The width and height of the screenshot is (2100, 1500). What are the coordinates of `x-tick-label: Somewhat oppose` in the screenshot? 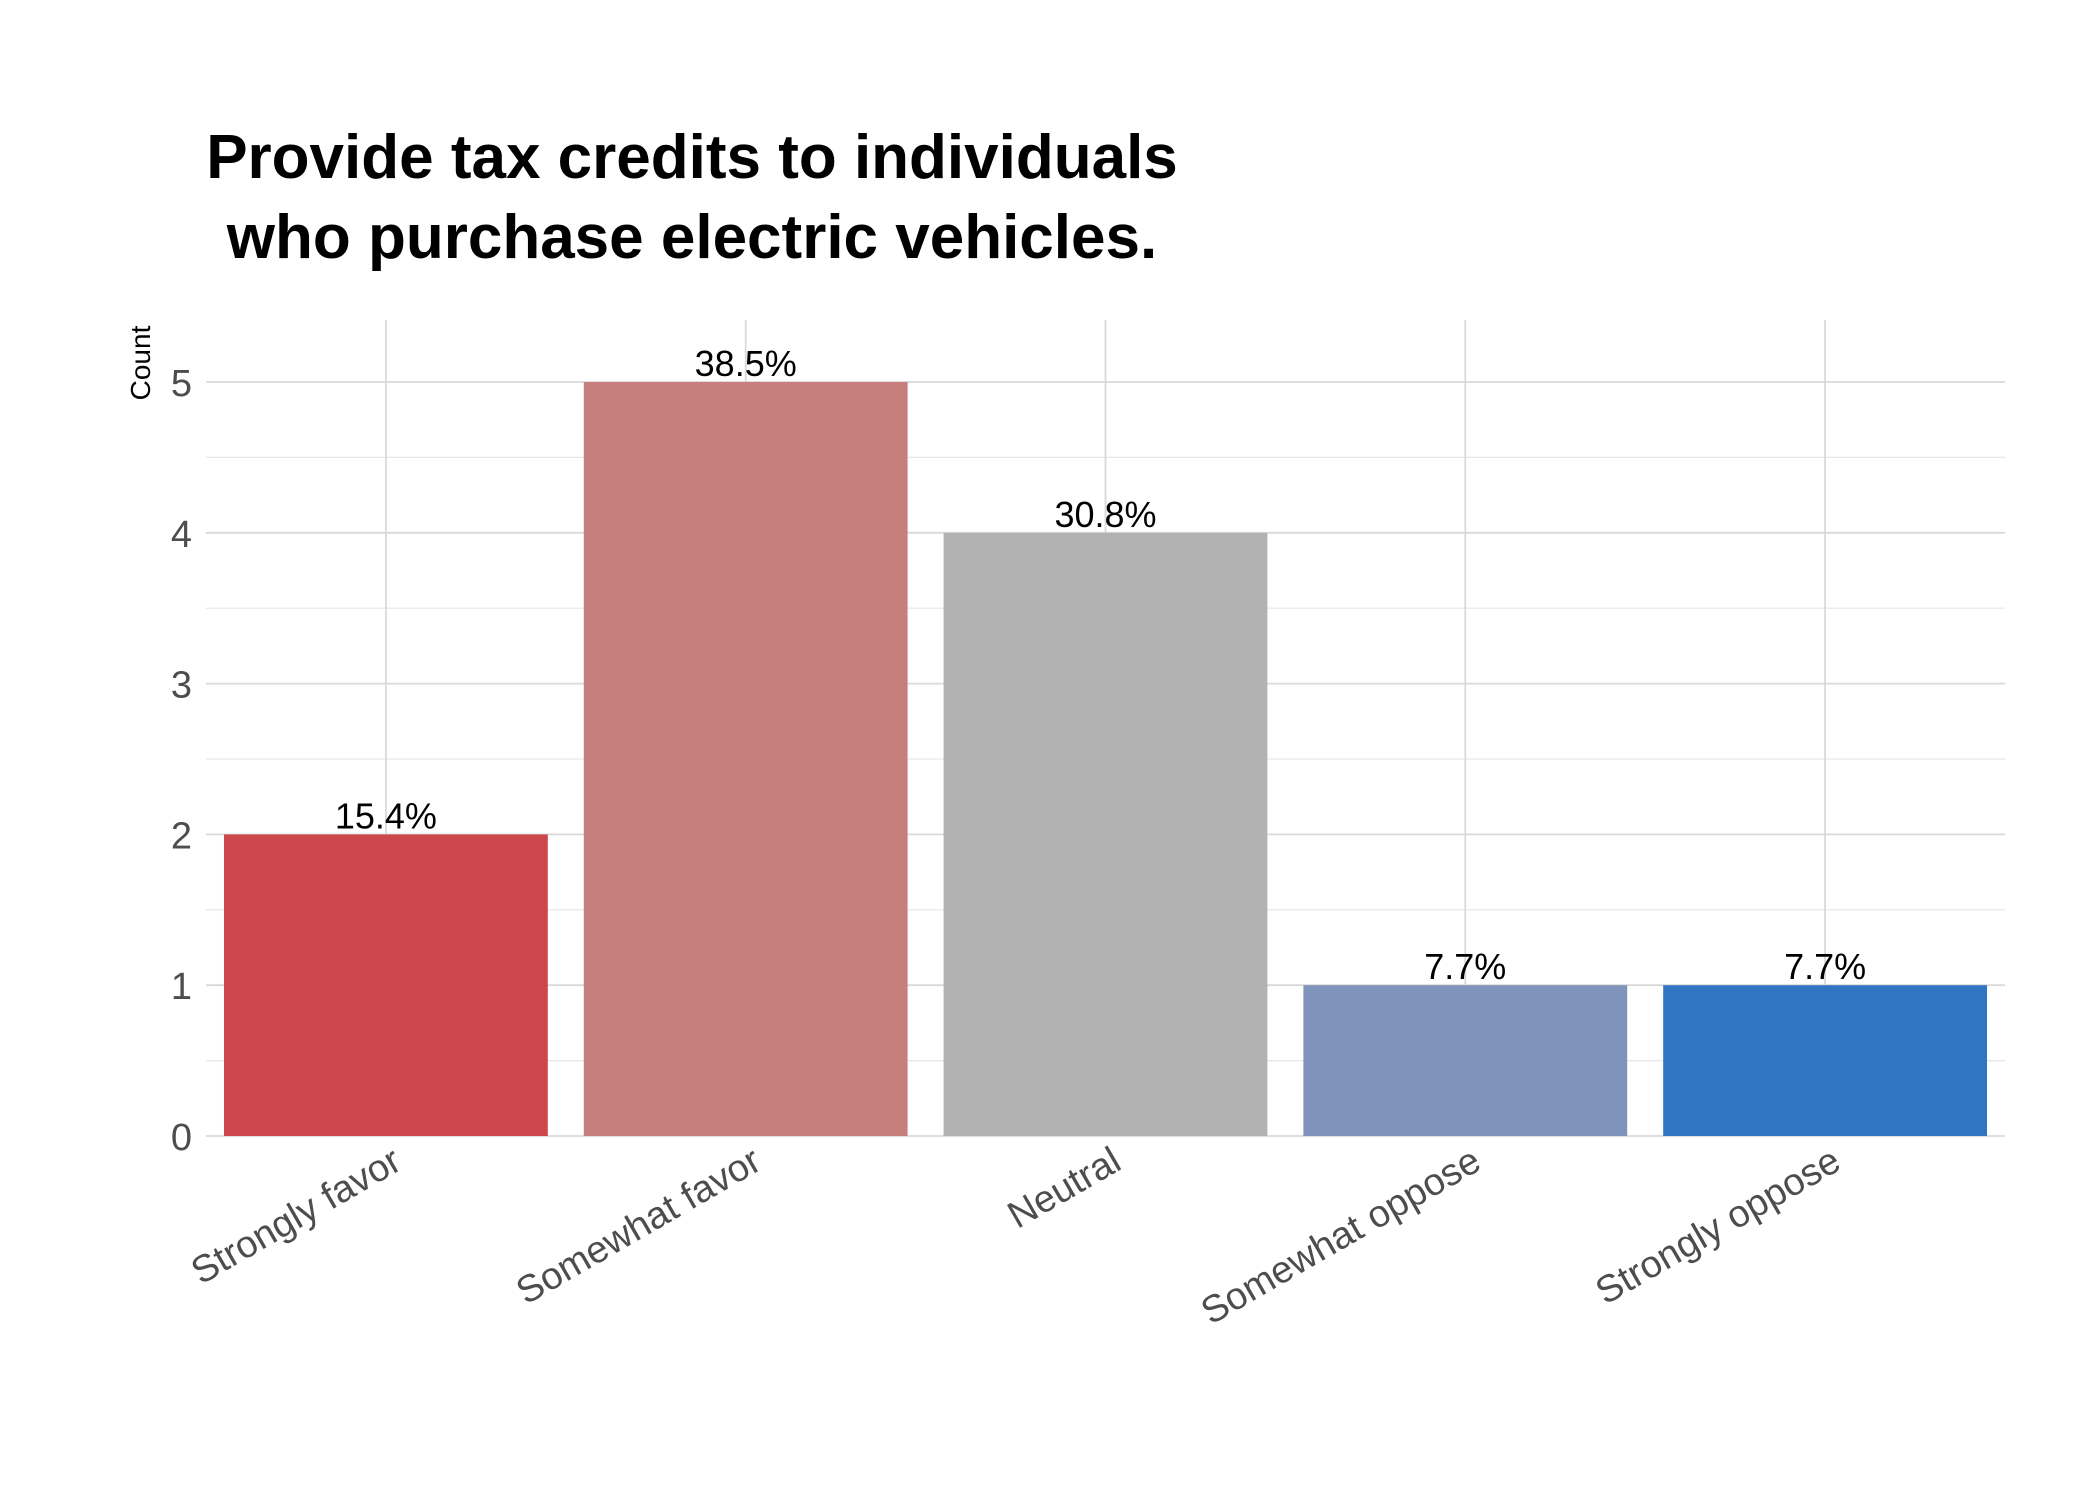 It's located at (1341, 1236).